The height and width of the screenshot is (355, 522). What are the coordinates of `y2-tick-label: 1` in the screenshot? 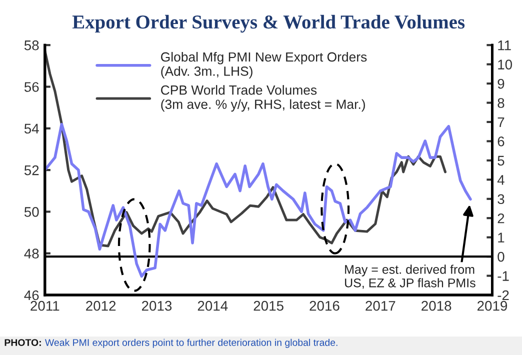 It's located at (501, 237).